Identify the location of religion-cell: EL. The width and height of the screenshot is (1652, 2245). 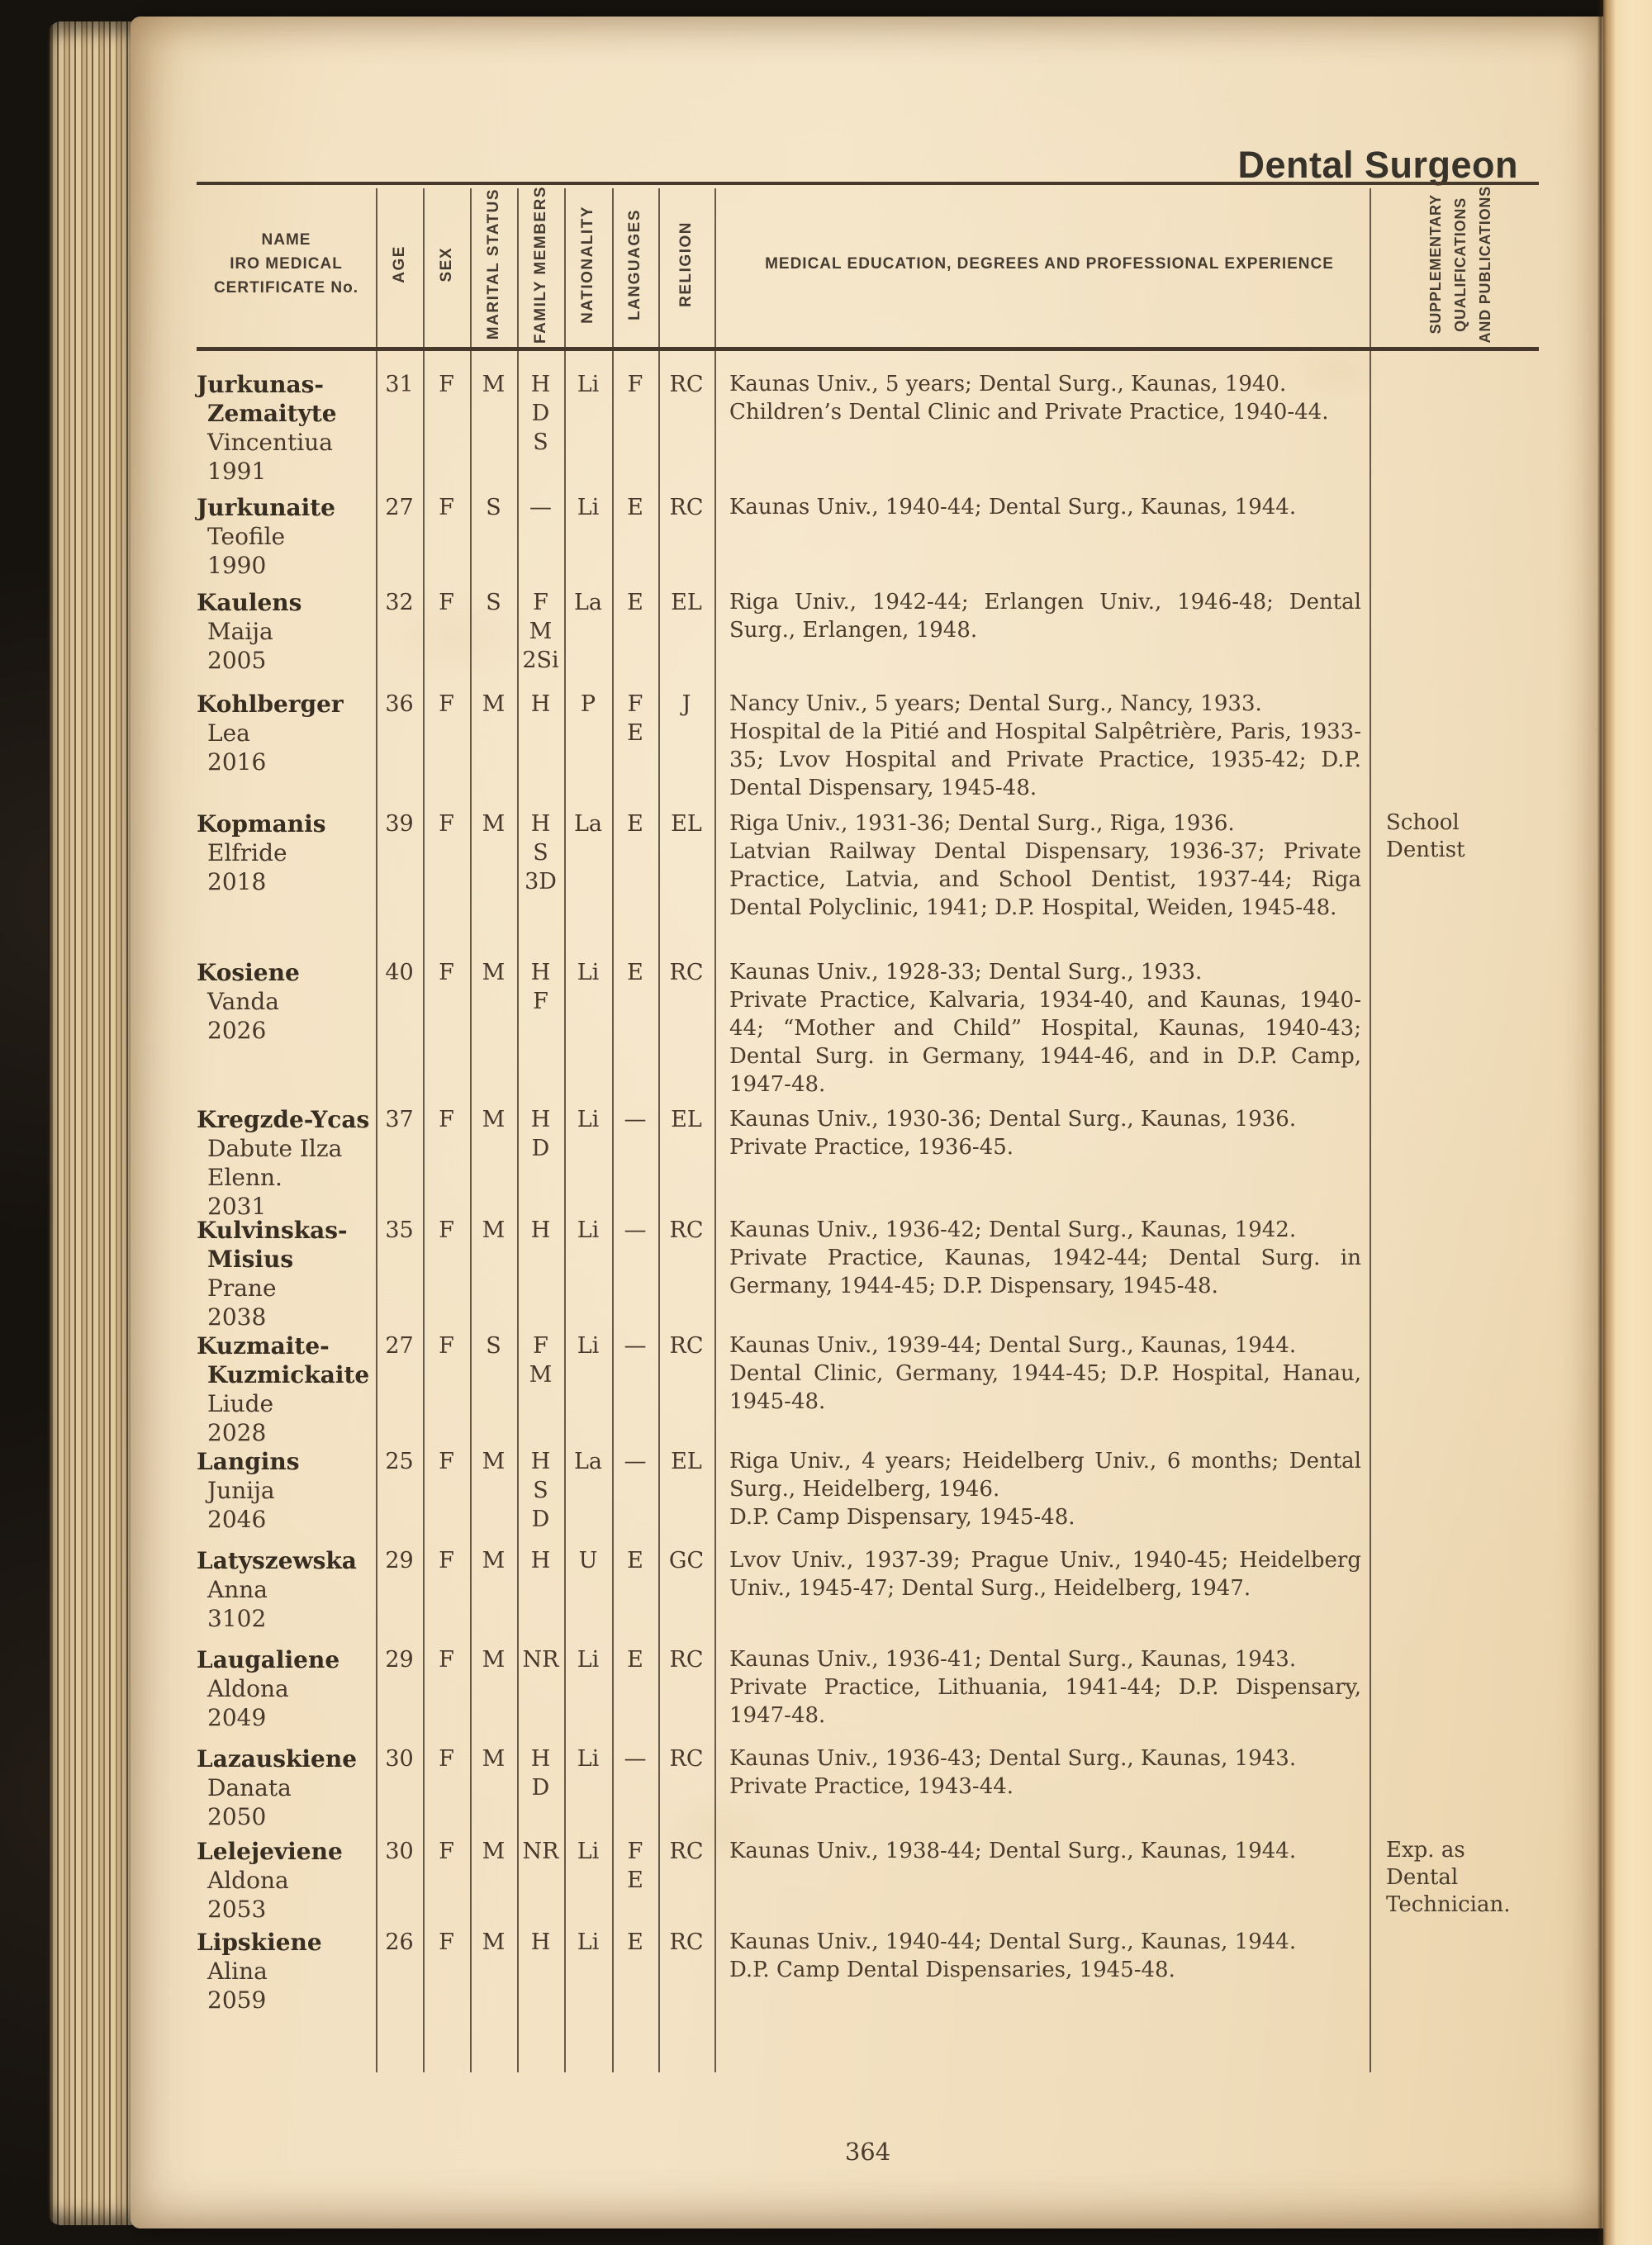
(686, 602).